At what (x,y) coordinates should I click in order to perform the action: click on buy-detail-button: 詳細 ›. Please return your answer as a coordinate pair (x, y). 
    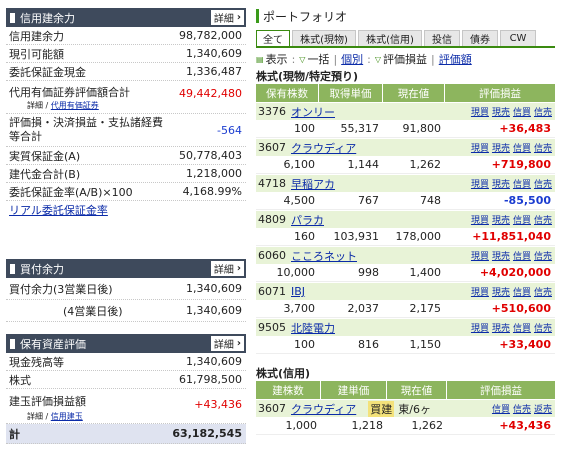
    Looking at the image, I should click on (227, 268).